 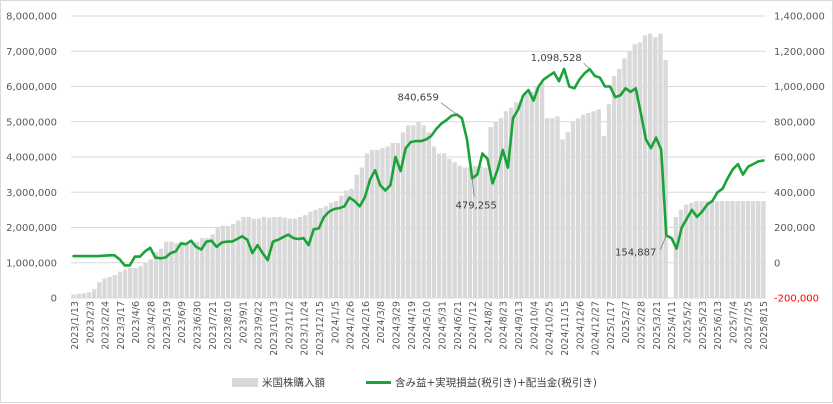 I want to click on x-tick-label: 2024/2/16, so click(x=366, y=325).